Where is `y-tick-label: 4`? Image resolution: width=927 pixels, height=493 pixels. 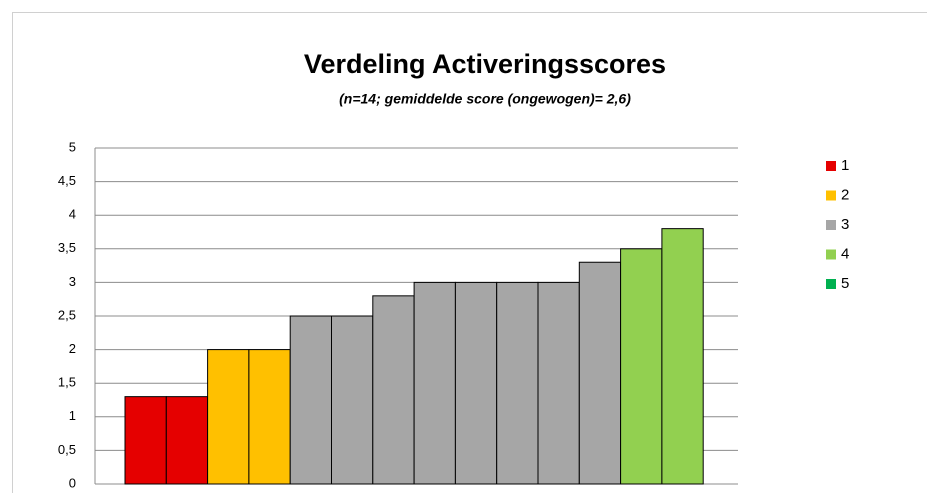 y-tick-label: 4 is located at coordinates (72, 214).